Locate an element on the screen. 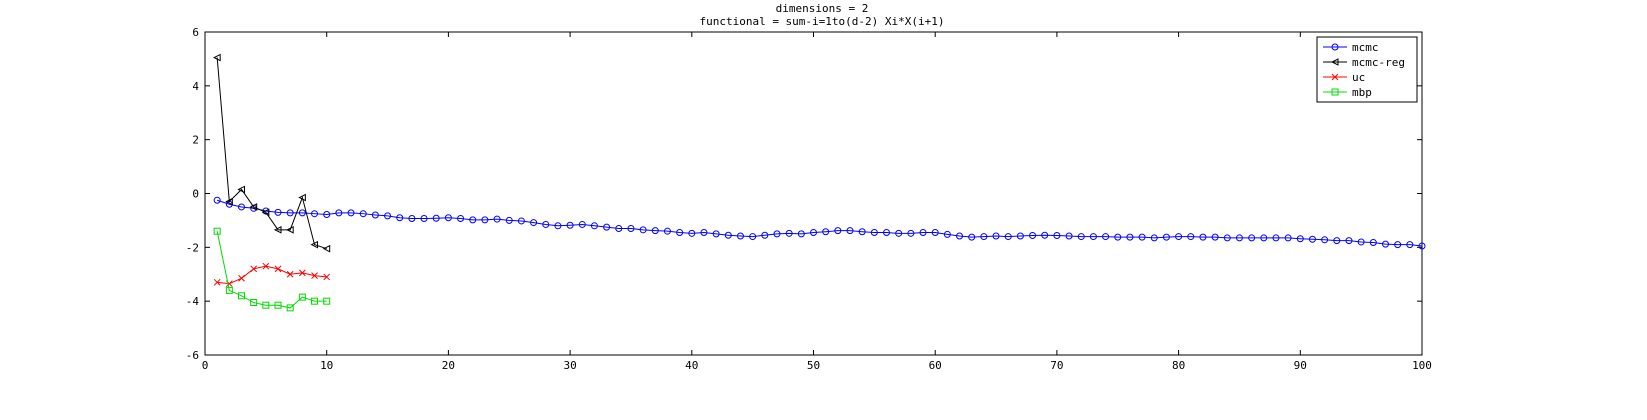 This screenshot has width=1647, height=420. series-mbp is located at coordinates (272, 269).